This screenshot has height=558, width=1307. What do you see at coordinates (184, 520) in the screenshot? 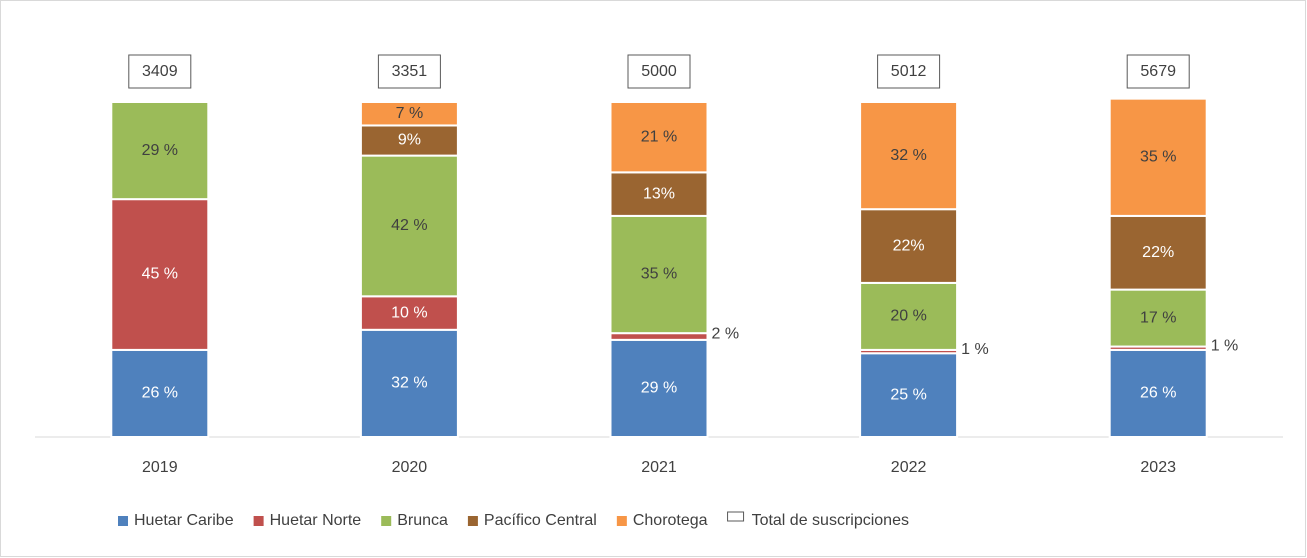
I see `legend-label: Huetar Caribe` at bounding box center [184, 520].